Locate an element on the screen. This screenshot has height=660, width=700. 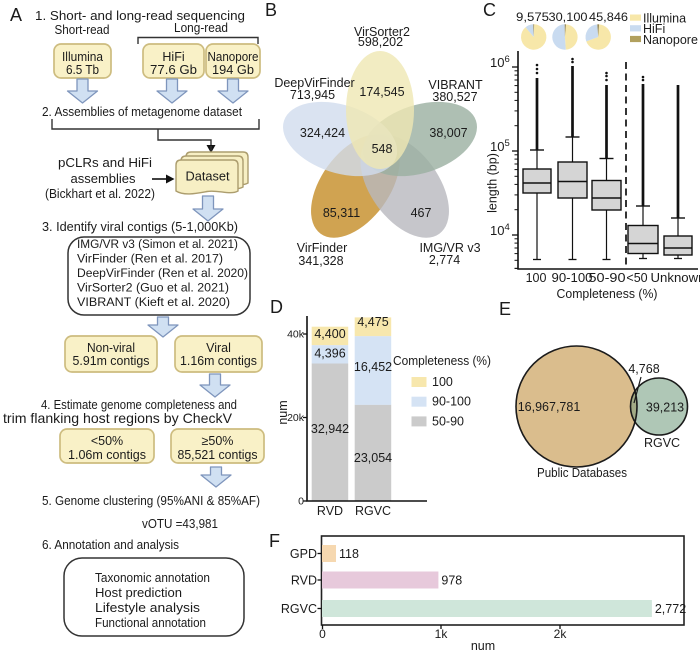
svg-text: 2,772 is located at coordinates (670, 609).